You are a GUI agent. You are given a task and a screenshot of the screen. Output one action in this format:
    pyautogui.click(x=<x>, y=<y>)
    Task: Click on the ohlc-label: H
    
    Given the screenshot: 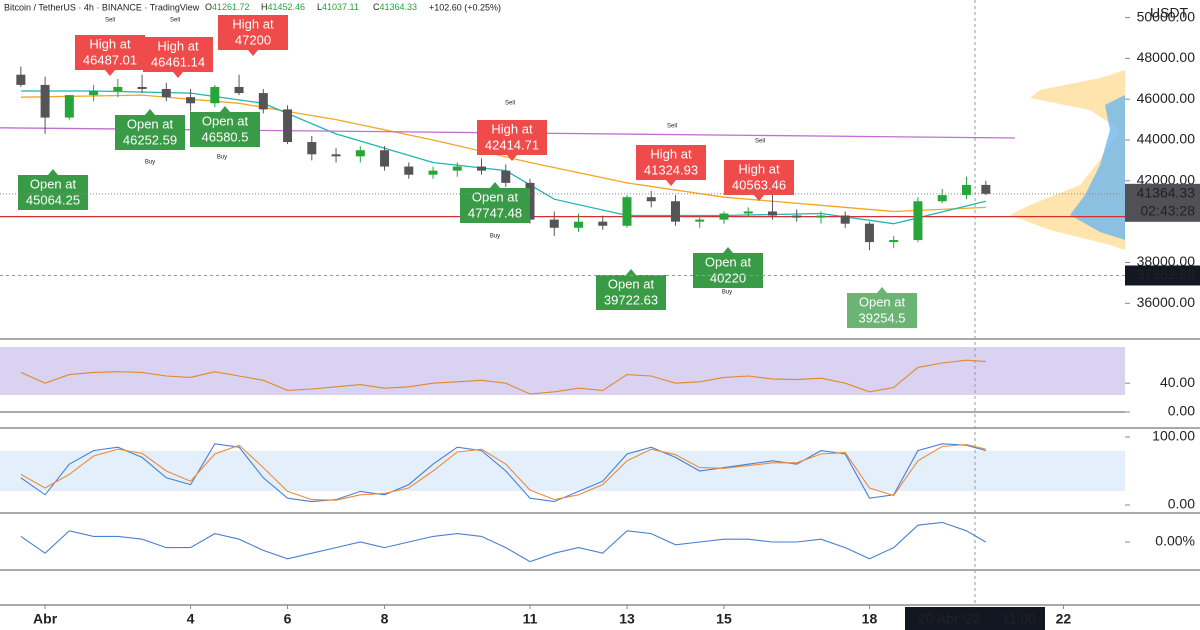 What is the action you would take?
    pyautogui.click(x=264, y=7)
    